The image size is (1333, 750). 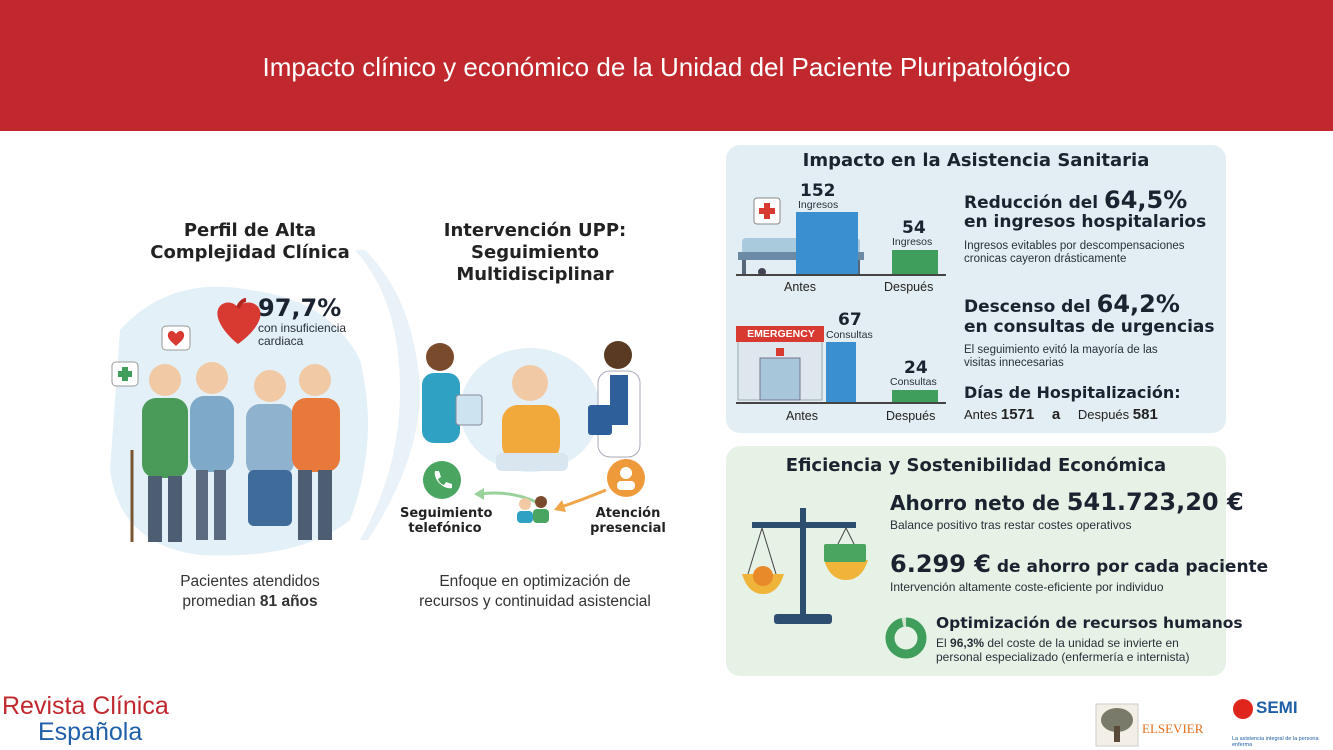 I want to click on admissions-before-value: 152, so click(x=818, y=191).